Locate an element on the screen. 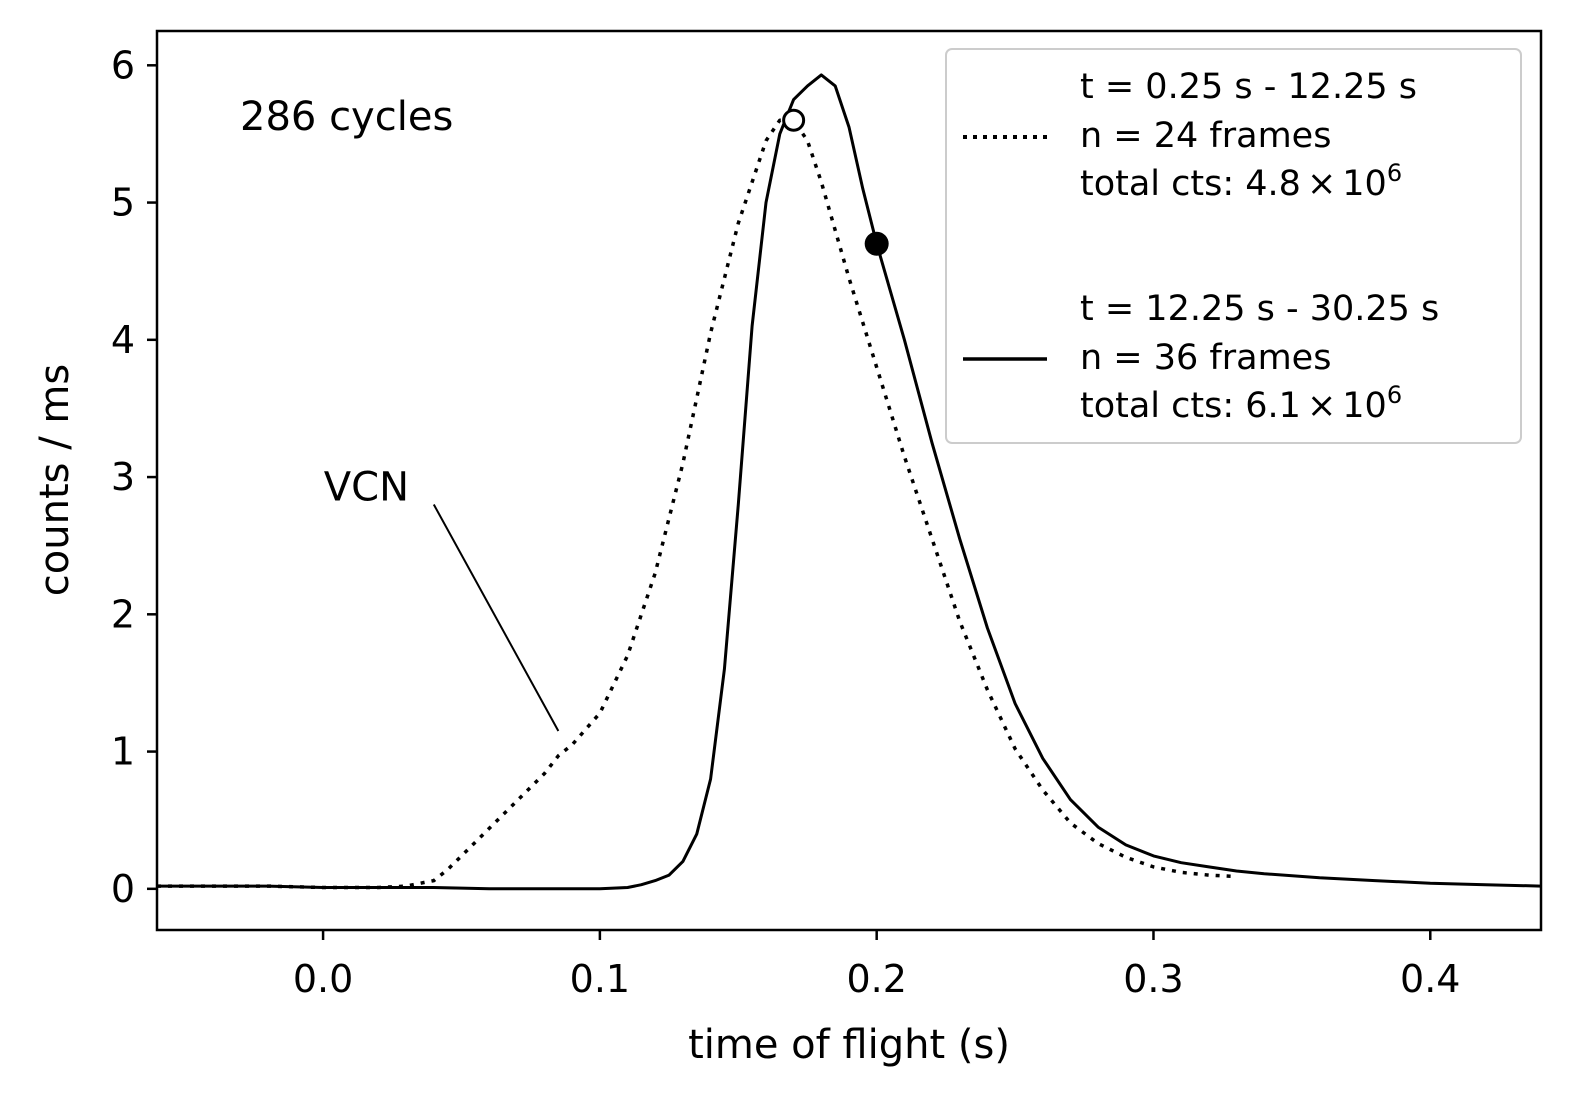 The width and height of the screenshot is (1580, 1107). legend-late-base: 10 is located at coordinates (1364, 406).